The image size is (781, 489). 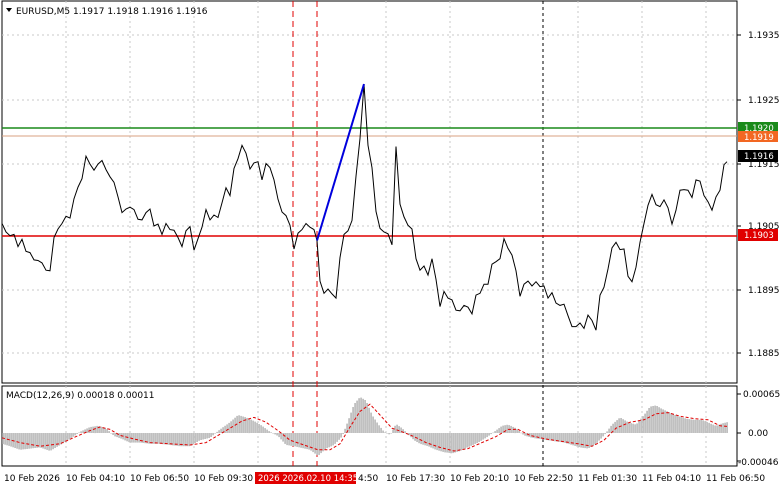 I want to click on macd-signal-line, so click(x=364, y=427).